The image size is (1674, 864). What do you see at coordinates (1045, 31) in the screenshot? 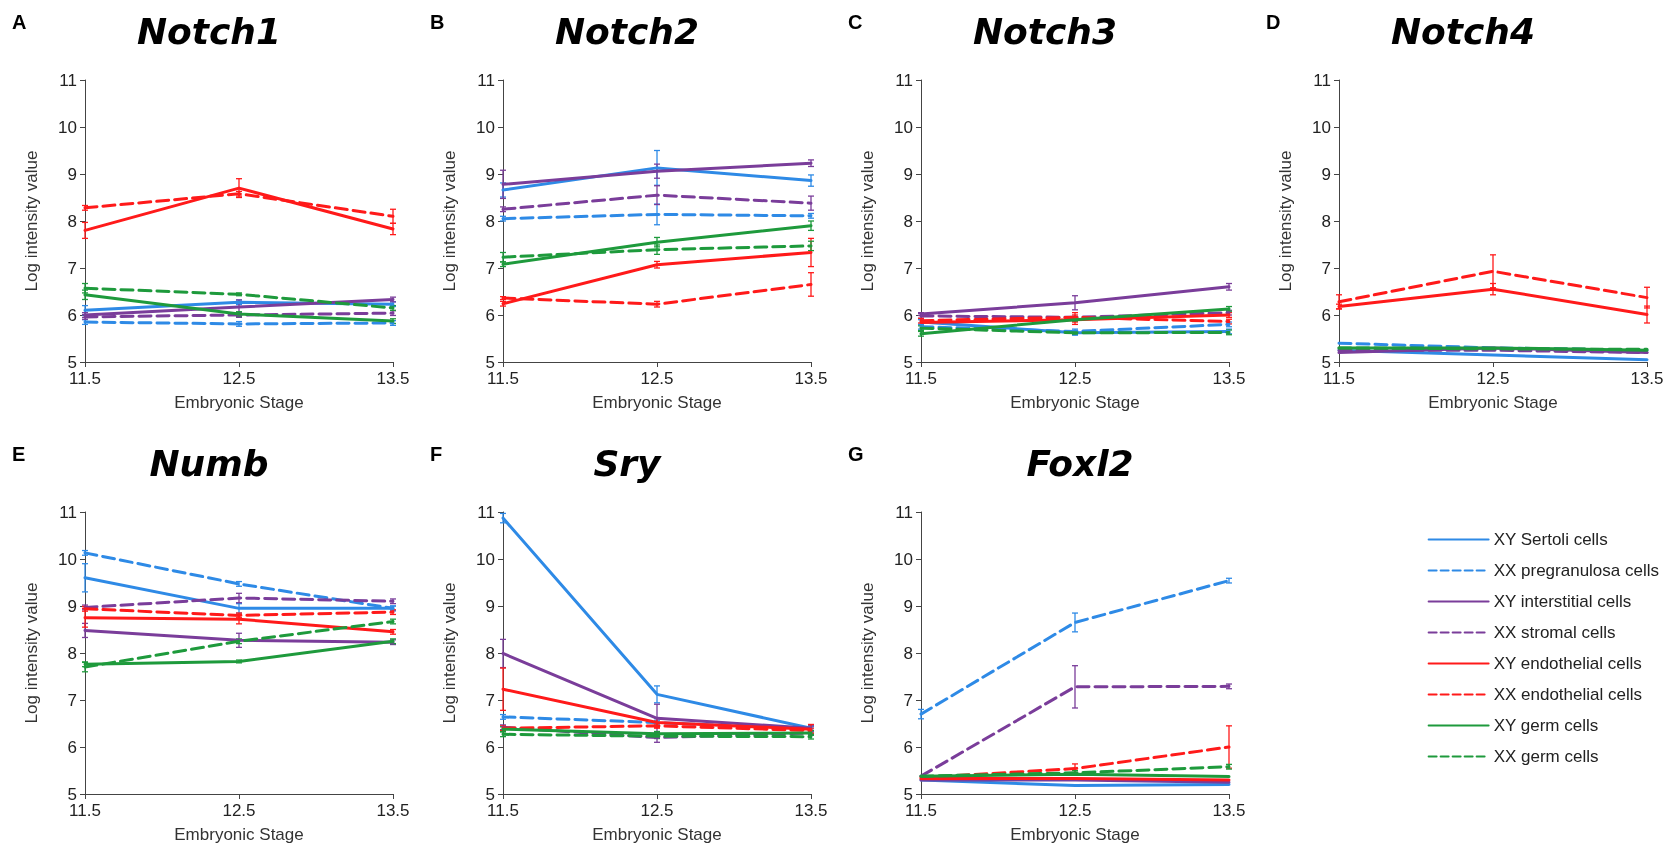
I see `chart-title: Notch3` at bounding box center [1045, 31].